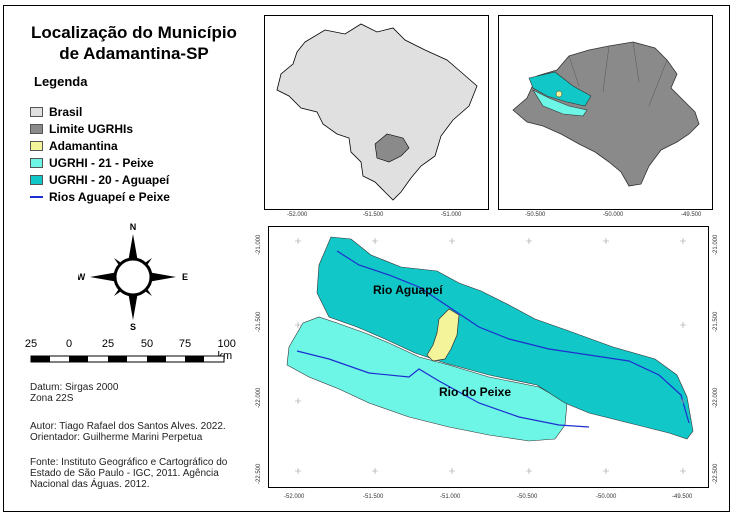 The image size is (735, 520). I want to click on sao-paulo-ugrhis, so click(606, 114).